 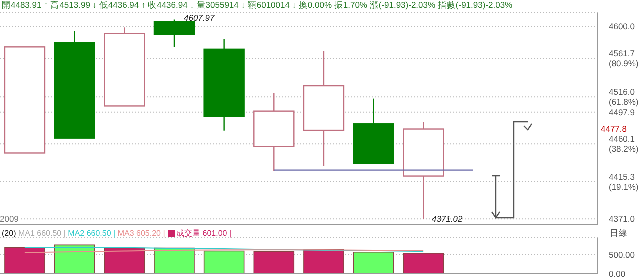 I want to click on y-tick-label: 4371.0, so click(x=622, y=219).